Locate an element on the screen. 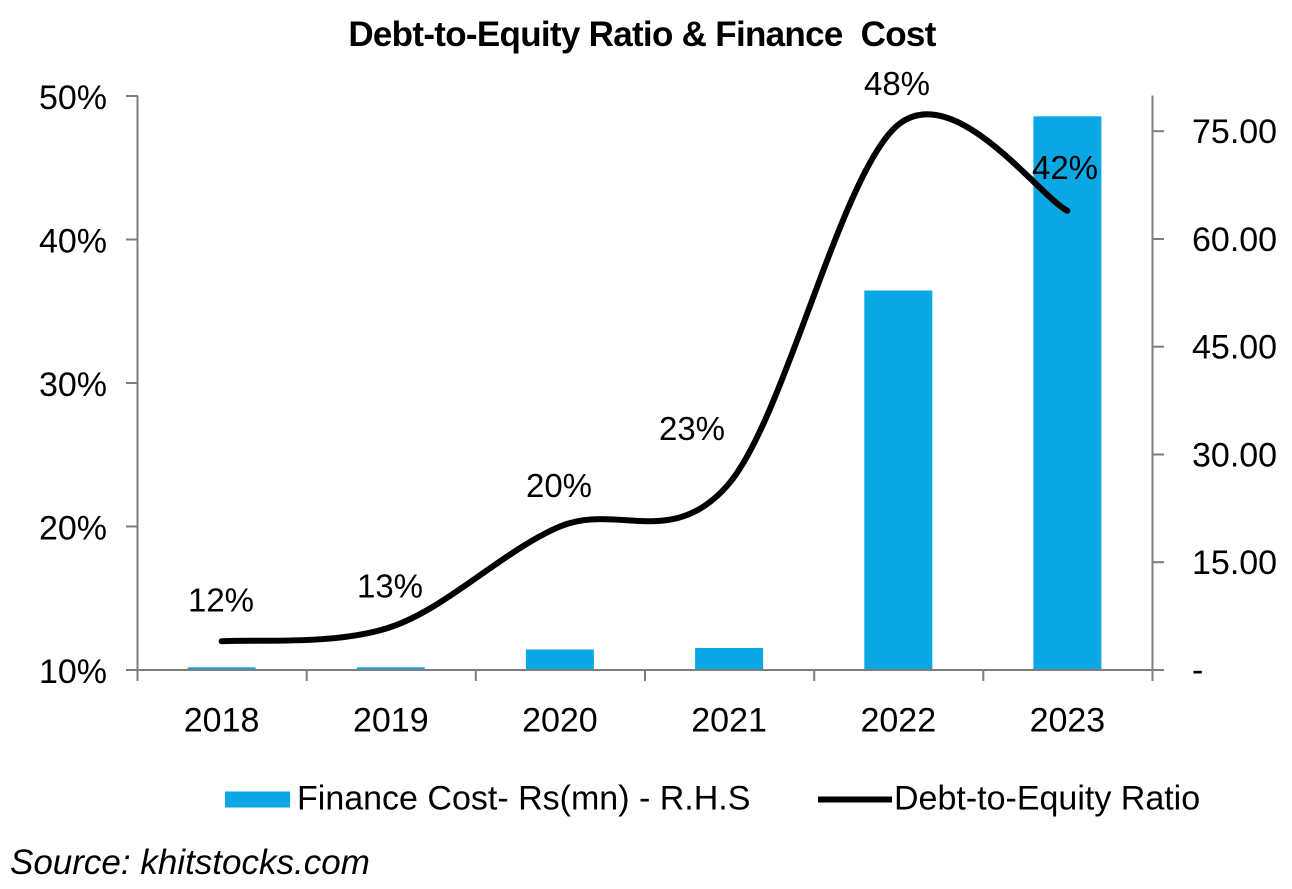 Image resolution: width=1292 pixels, height=889 pixels. svg-text: 60.00 is located at coordinates (1234, 240).